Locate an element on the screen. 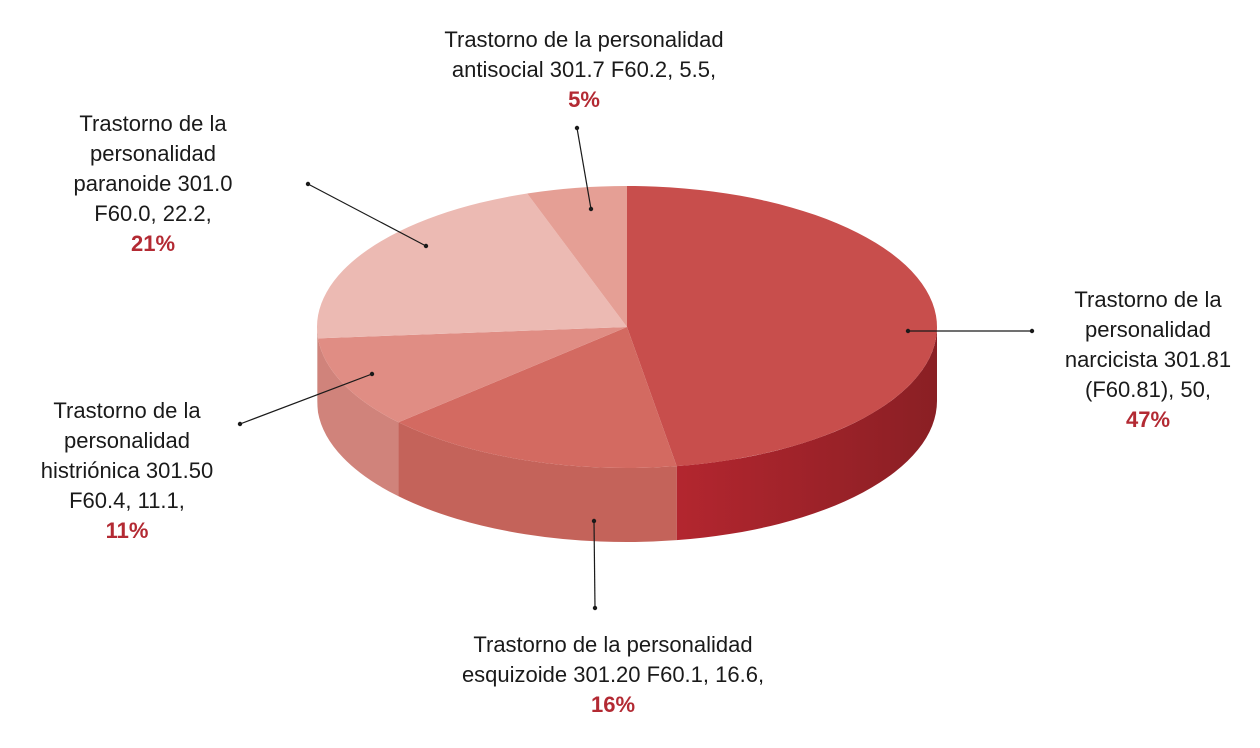  slice-percent: 5% is located at coordinates (584, 99).